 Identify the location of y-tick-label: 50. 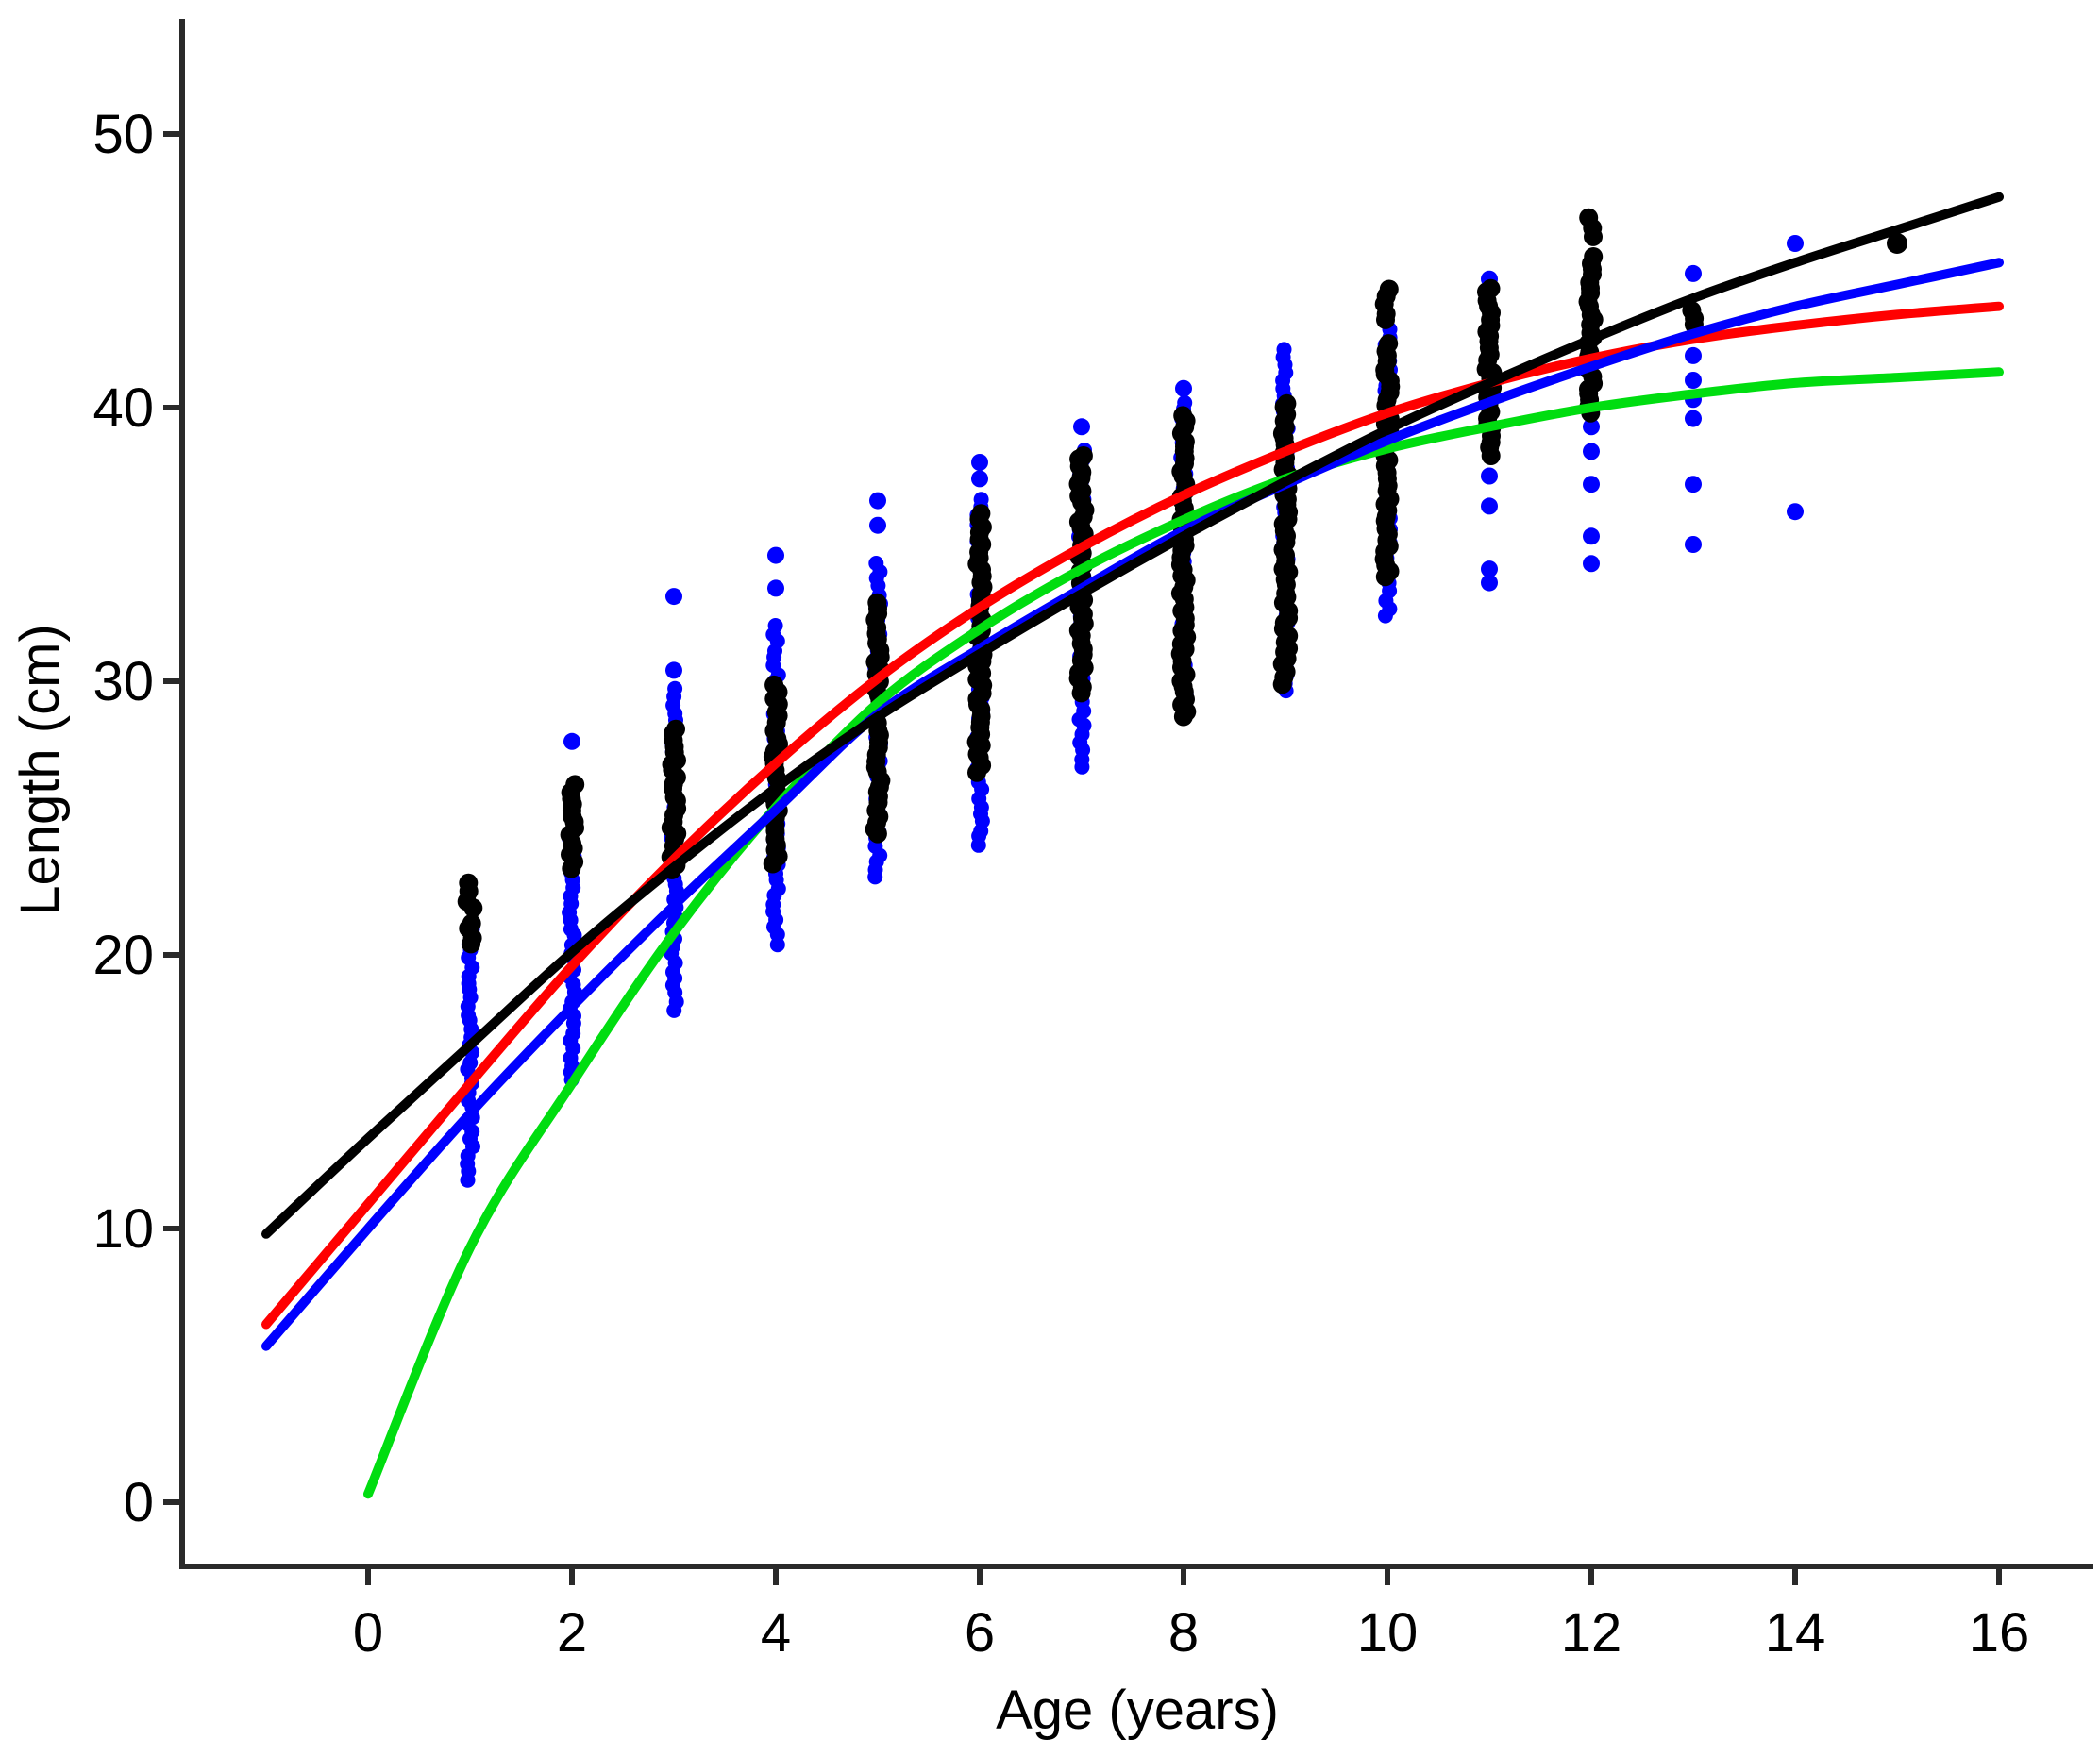
(123, 134).